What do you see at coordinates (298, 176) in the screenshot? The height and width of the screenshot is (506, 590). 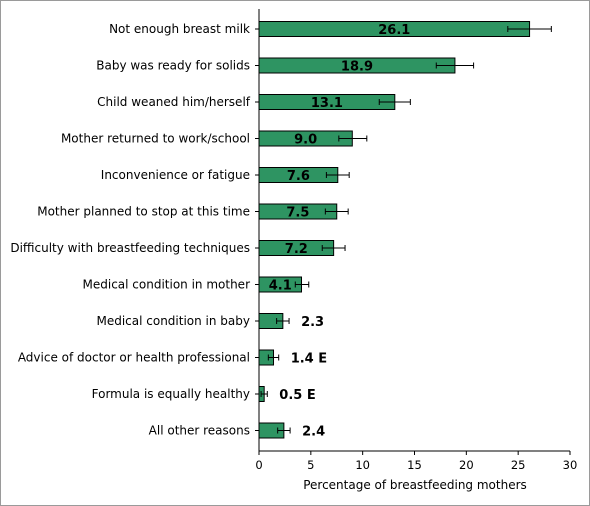 I see `data-label: 7.6` at bounding box center [298, 176].